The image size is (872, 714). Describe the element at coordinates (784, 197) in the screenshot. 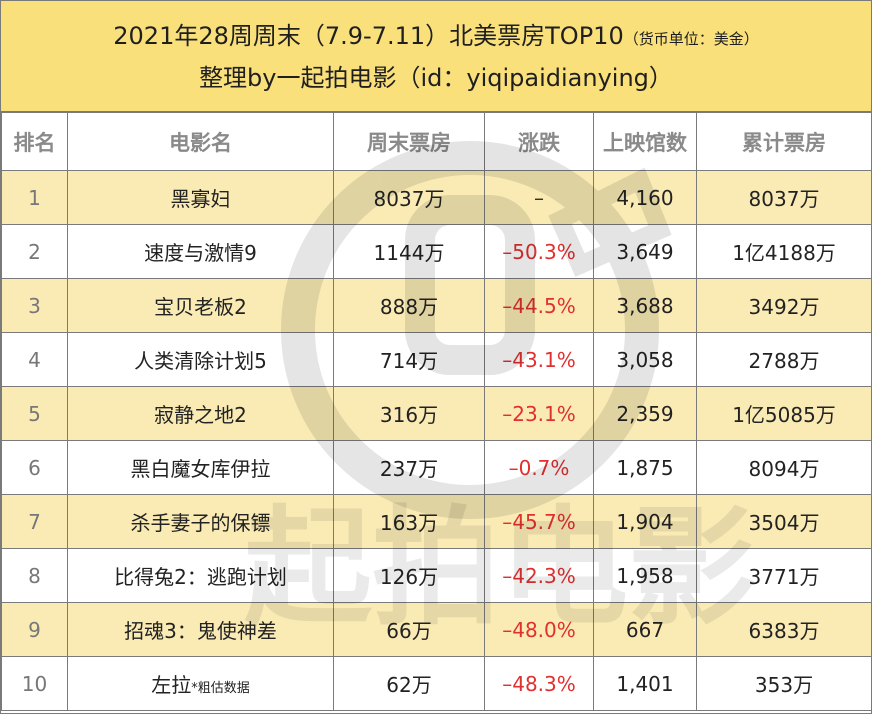

I see `total-gross-cell: 8037万` at that location.